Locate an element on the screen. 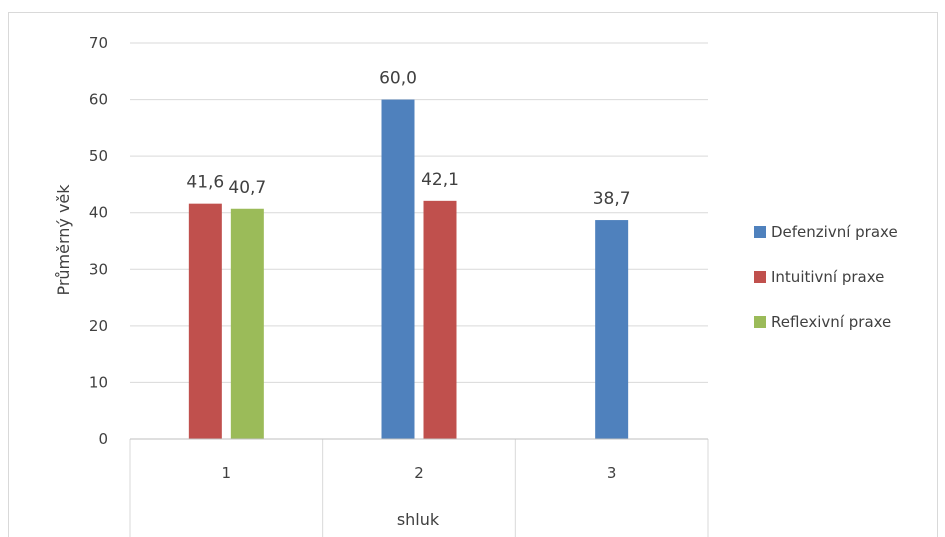 The height and width of the screenshot is (537, 945). y-tick-label: 40 is located at coordinates (98, 213).